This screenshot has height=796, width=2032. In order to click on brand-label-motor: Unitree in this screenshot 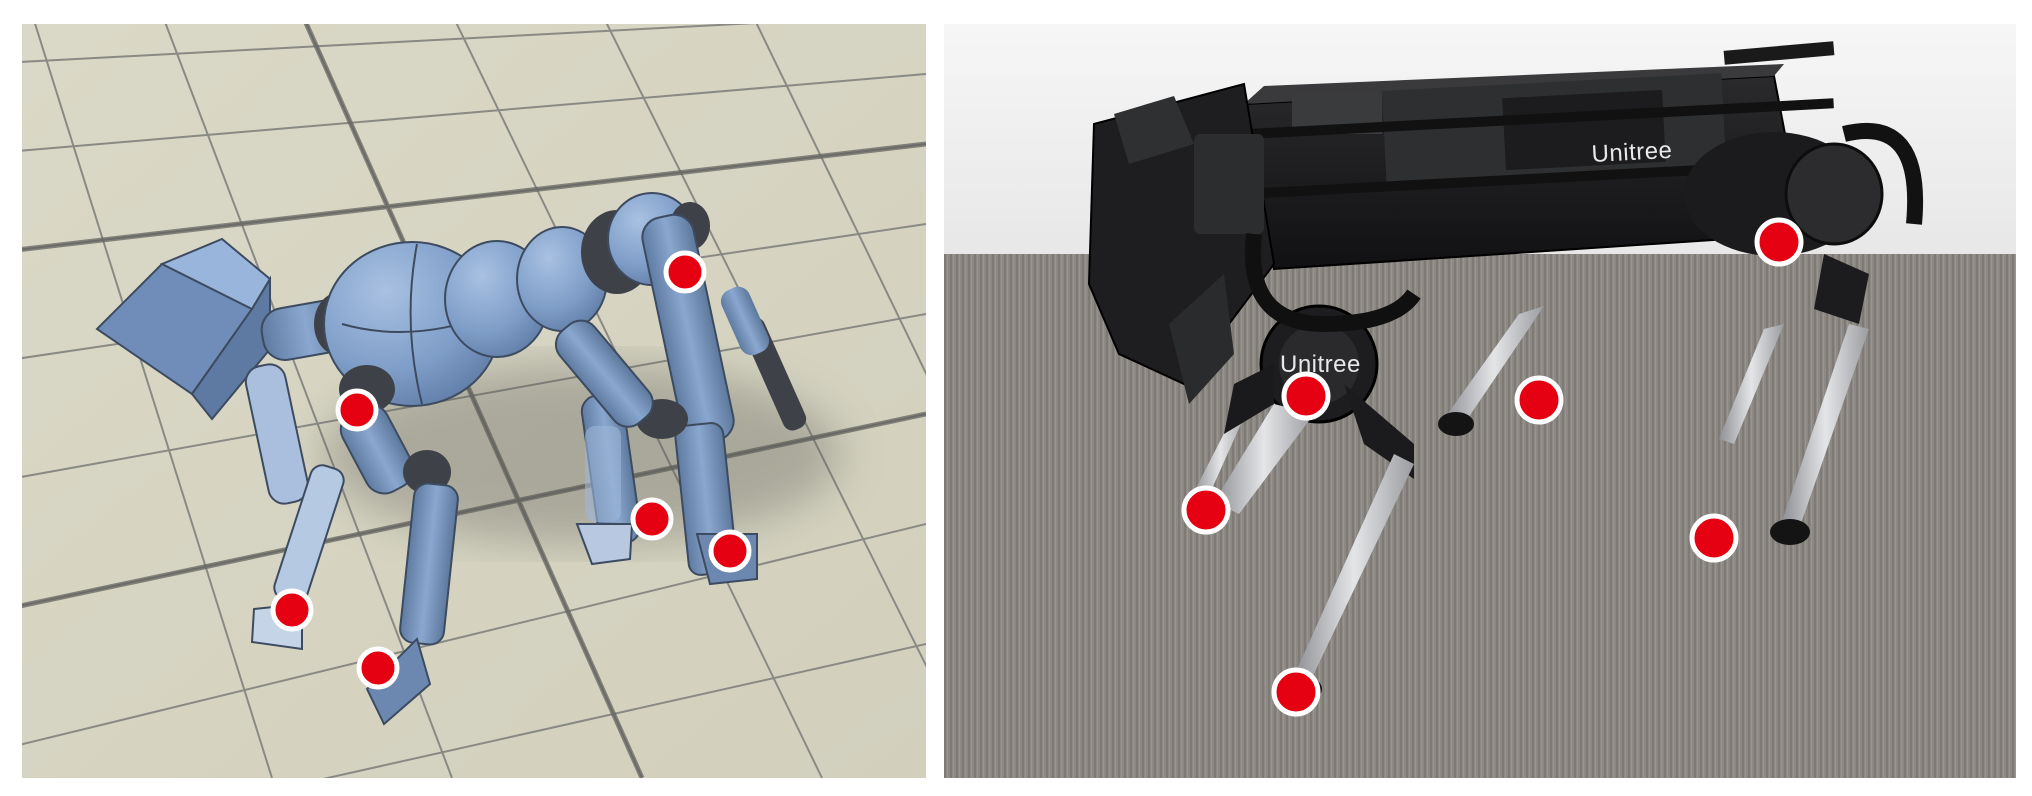, I will do `click(1320, 364)`.